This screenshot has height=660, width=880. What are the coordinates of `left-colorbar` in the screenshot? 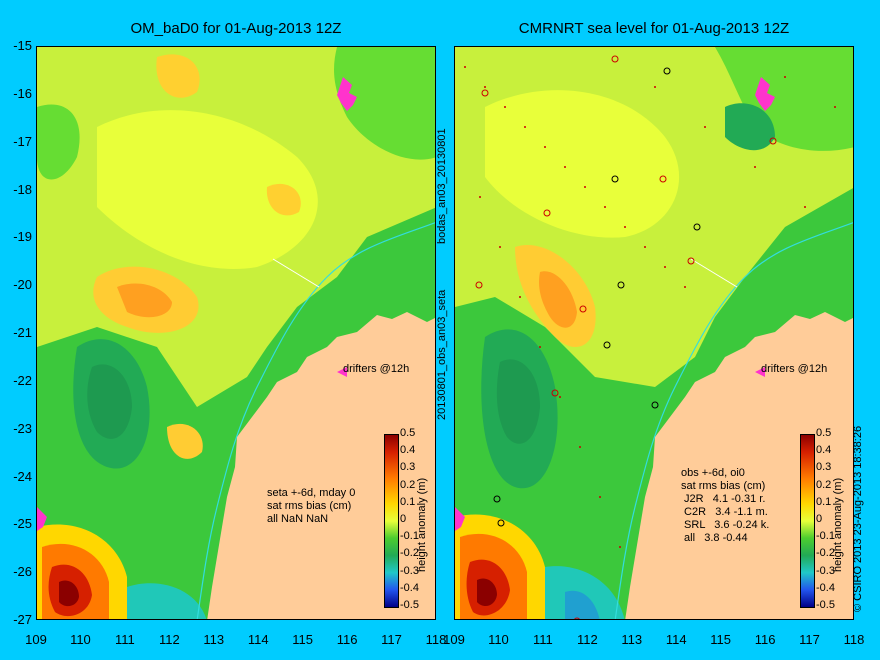 It's located at (391, 521).